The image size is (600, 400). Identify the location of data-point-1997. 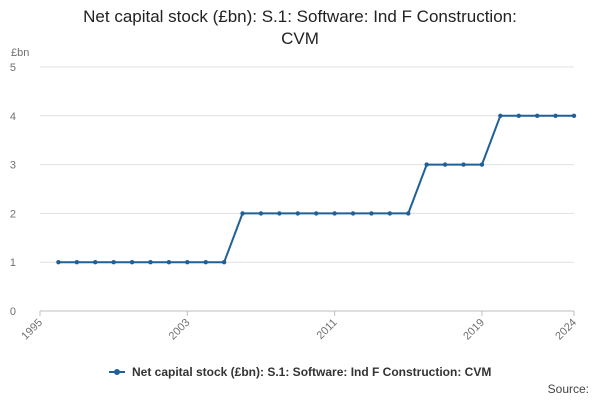
(77, 262).